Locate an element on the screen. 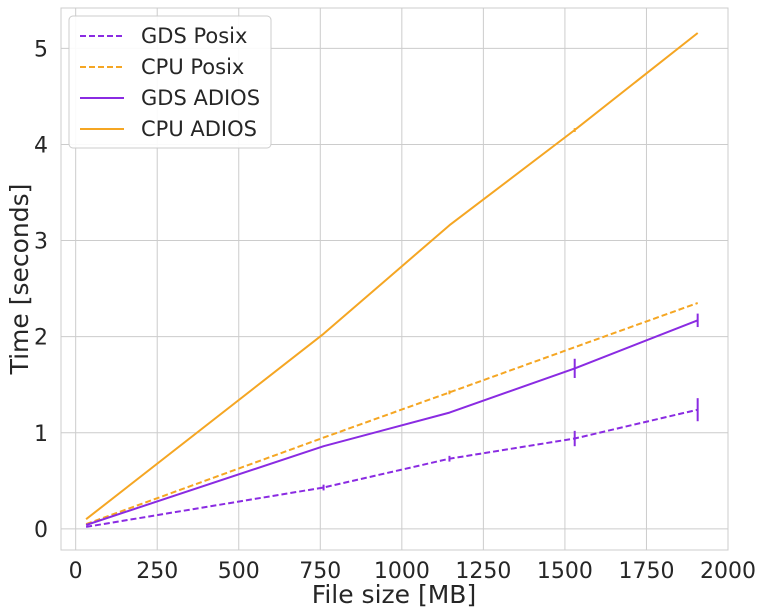  y-tick-label: 1 is located at coordinates (41, 434).